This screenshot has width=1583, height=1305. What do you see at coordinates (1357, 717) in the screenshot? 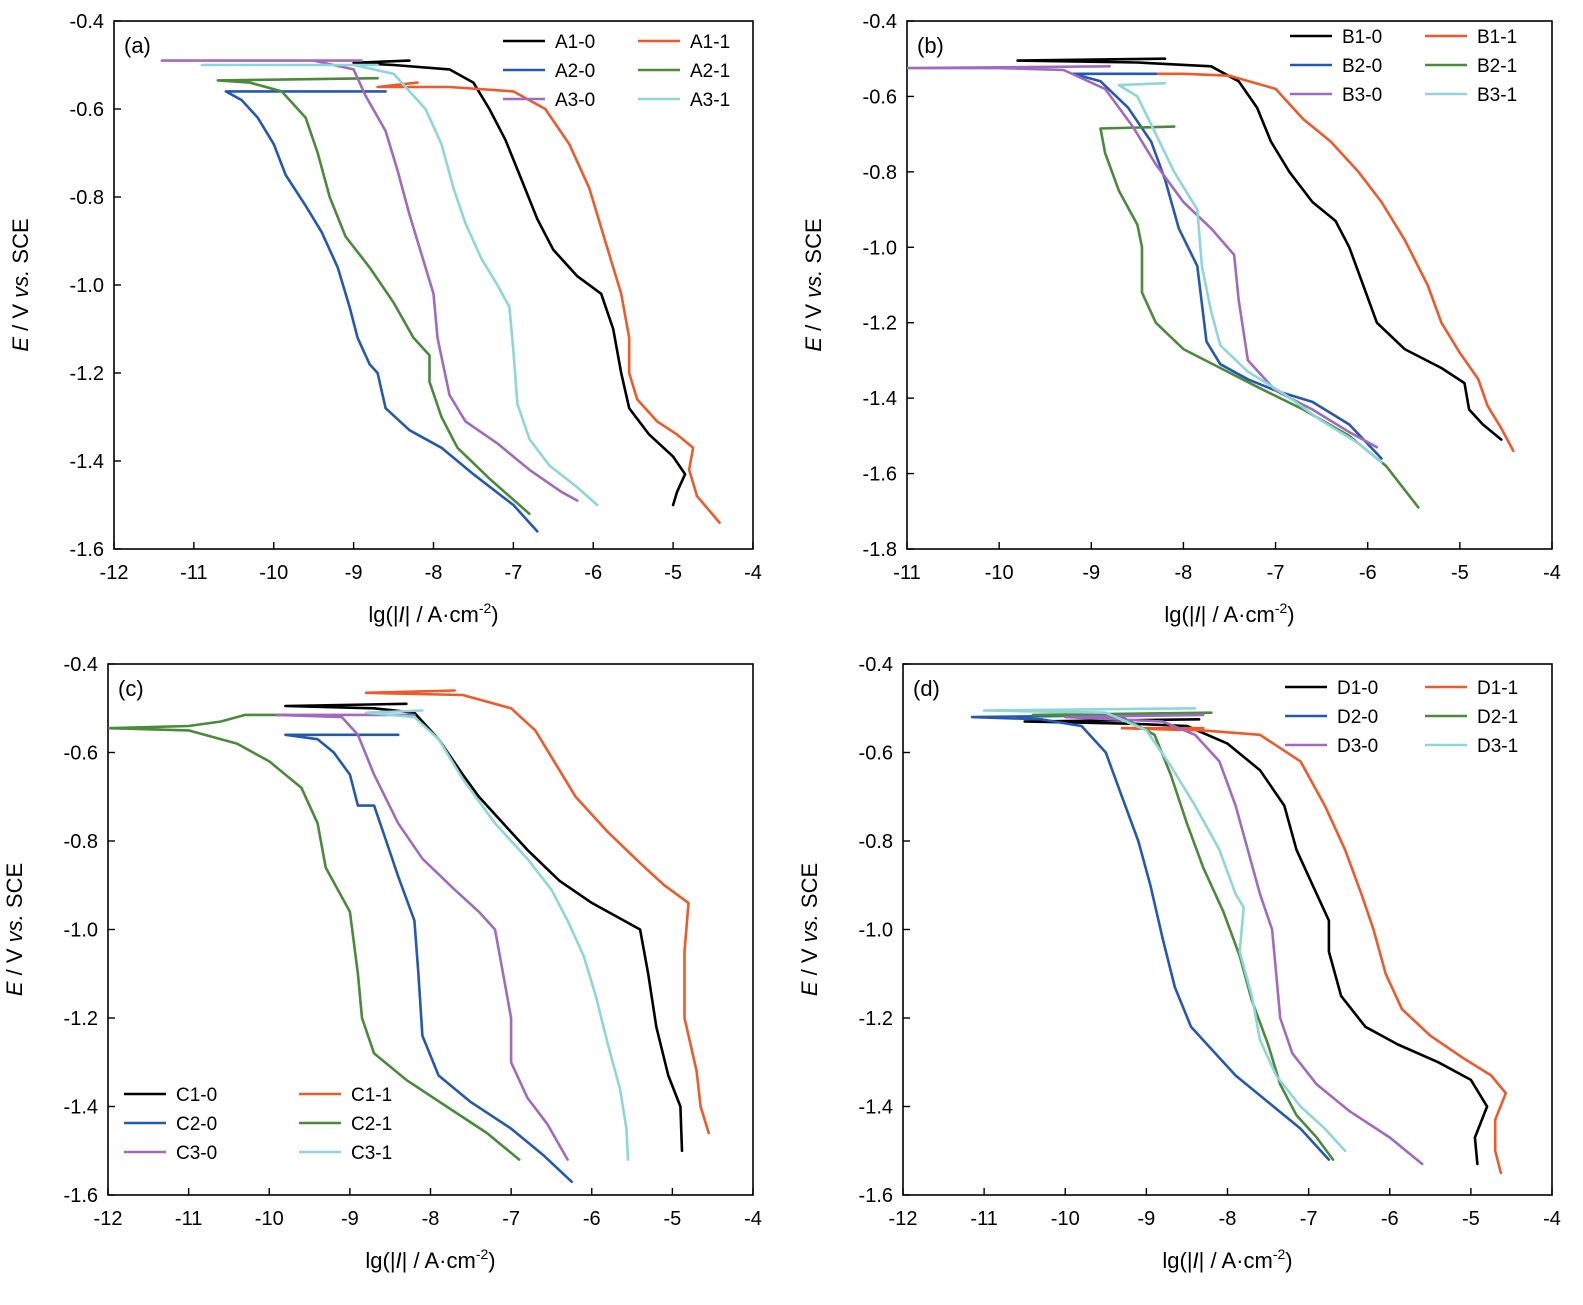
I see `legend-label: D2-0` at bounding box center [1357, 717].